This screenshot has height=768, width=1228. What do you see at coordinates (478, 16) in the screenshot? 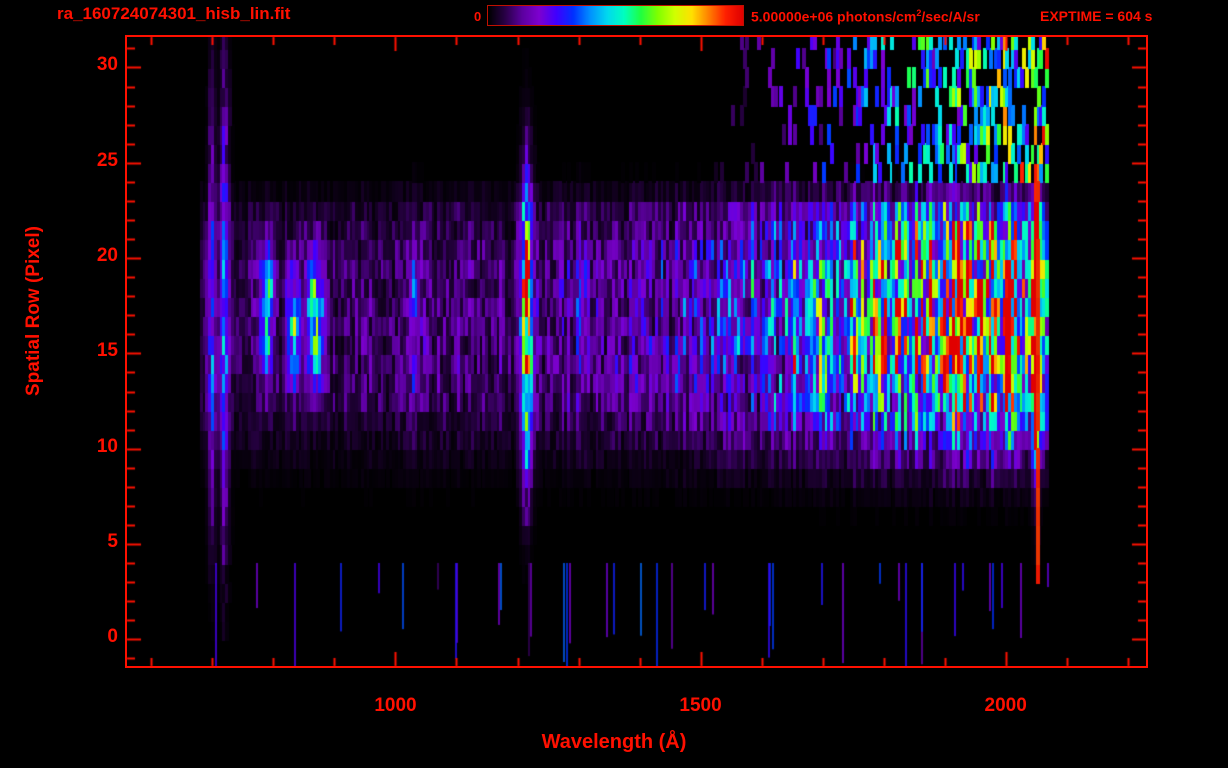
I see `colorbar-min-label: 0` at bounding box center [478, 16].